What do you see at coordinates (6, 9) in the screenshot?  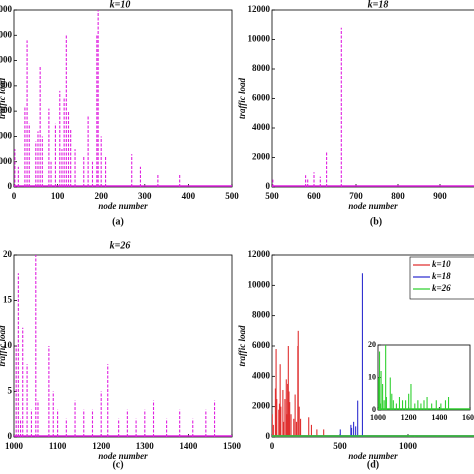 I see `y-tick-label: 7000` at bounding box center [6, 9].